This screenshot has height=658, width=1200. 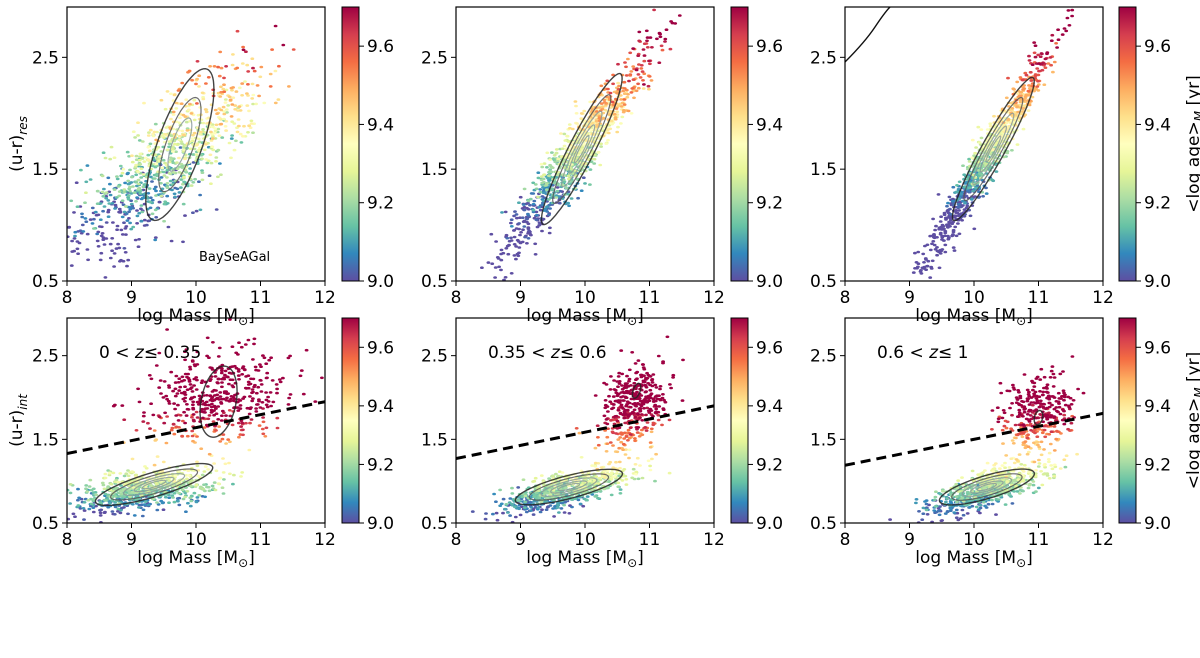 I want to click on colorbar, so click(x=739, y=144).